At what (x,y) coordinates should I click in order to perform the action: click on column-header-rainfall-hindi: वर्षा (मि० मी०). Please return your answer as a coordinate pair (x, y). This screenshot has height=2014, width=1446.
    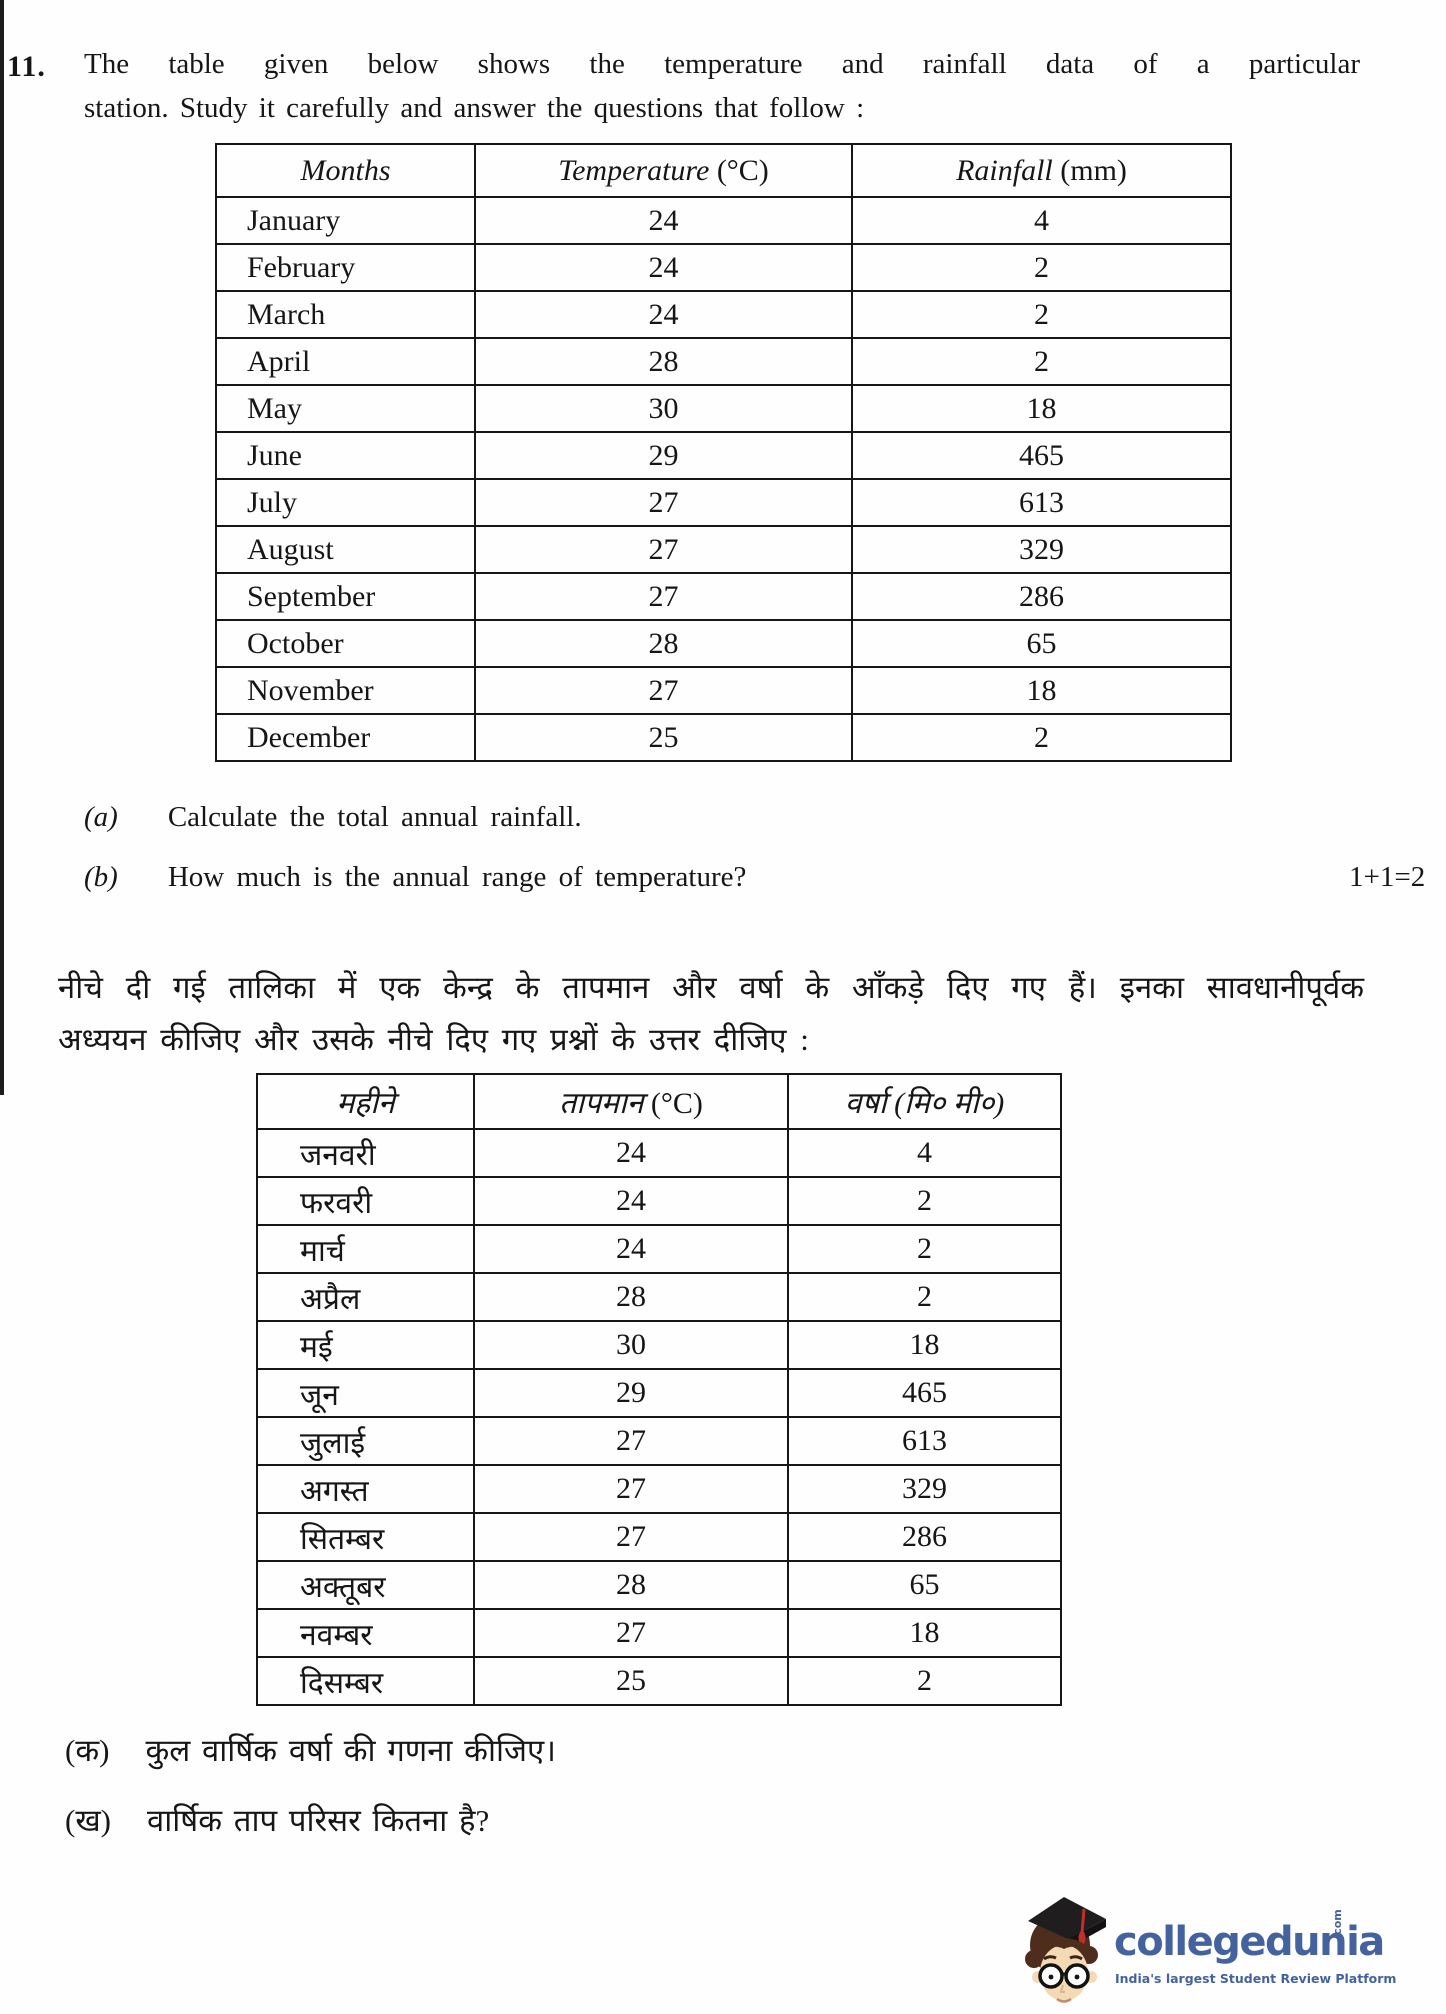
    Looking at the image, I should click on (924, 1101).